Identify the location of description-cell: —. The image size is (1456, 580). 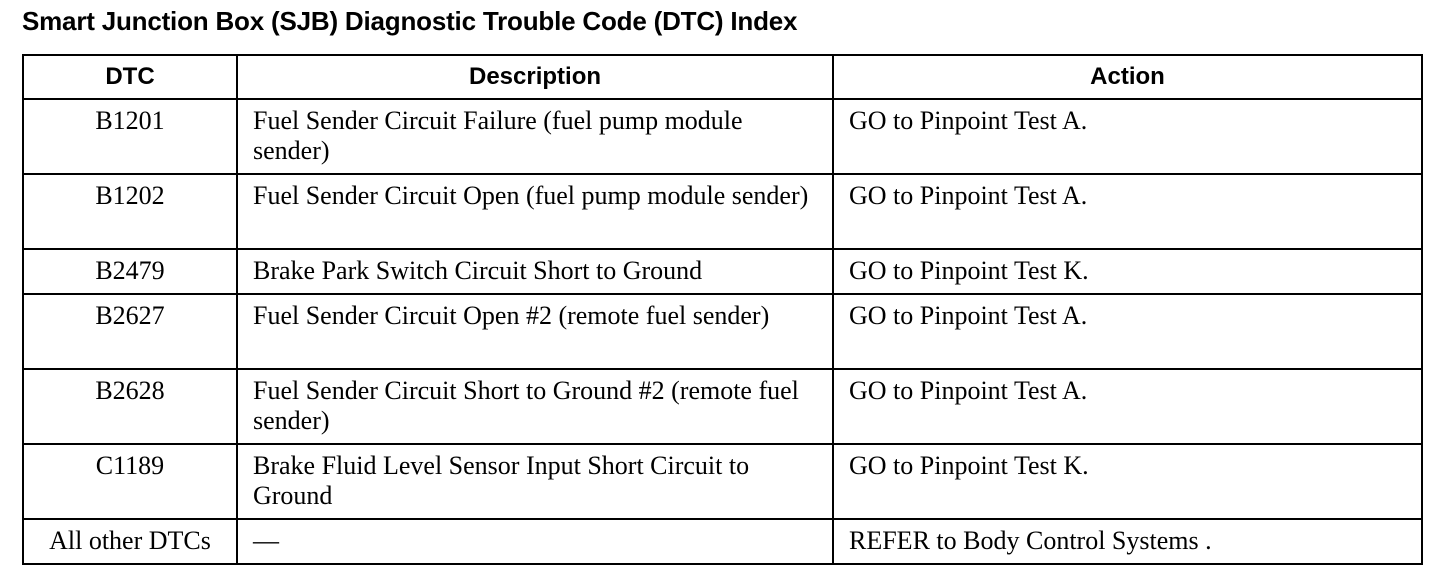
(535, 541).